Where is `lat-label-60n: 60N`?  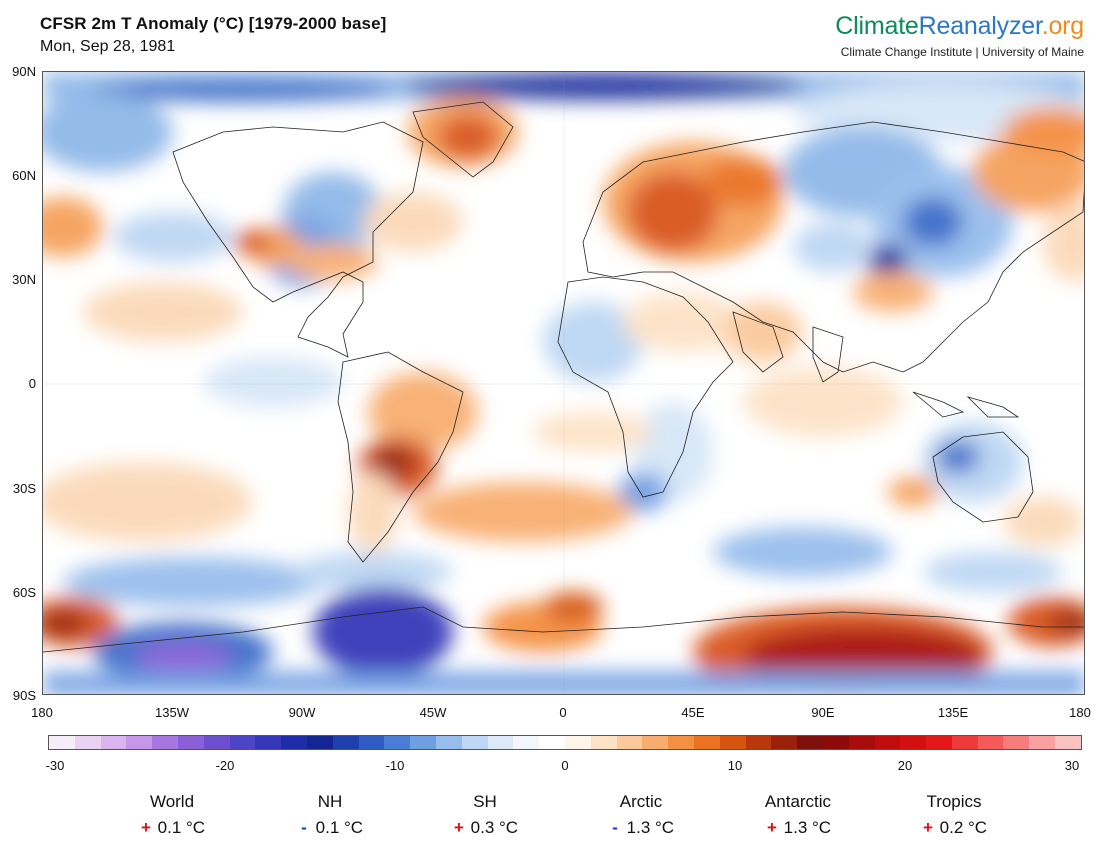
lat-label-60n: 60N is located at coordinates (24, 175).